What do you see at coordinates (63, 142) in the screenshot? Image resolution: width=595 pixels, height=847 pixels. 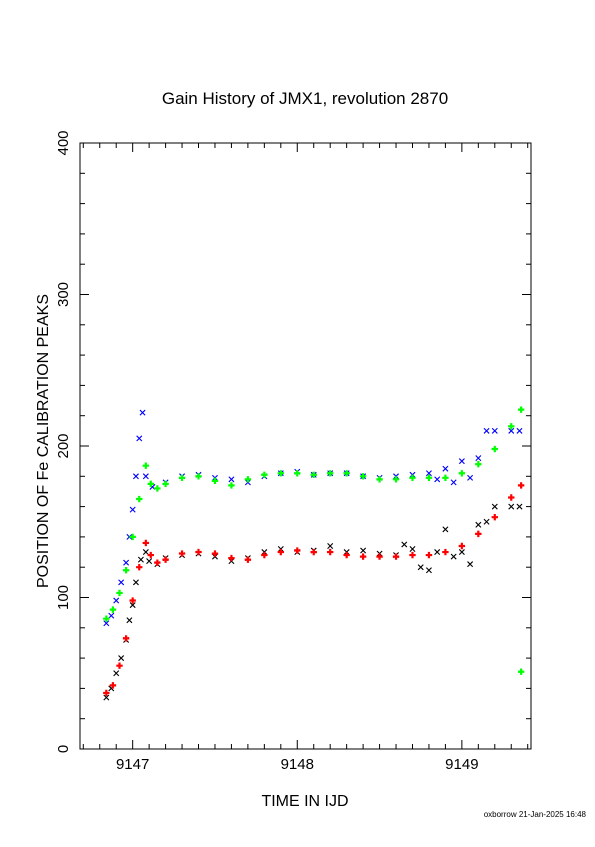 I see `y-tick-label: 400` at bounding box center [63, 142].